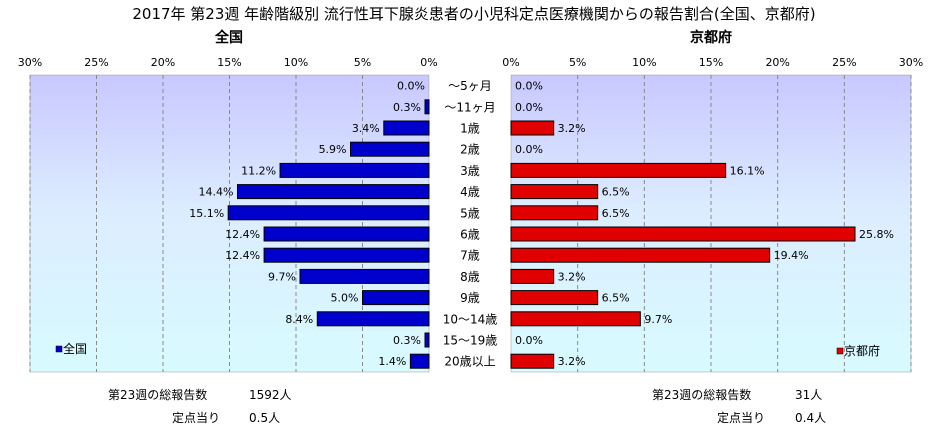 The width and height of the screenshot is (949, 433). Describe the element at coordinates (469, 107) in the screenshot. I see `category-label: ～11ヶ月` at that location.